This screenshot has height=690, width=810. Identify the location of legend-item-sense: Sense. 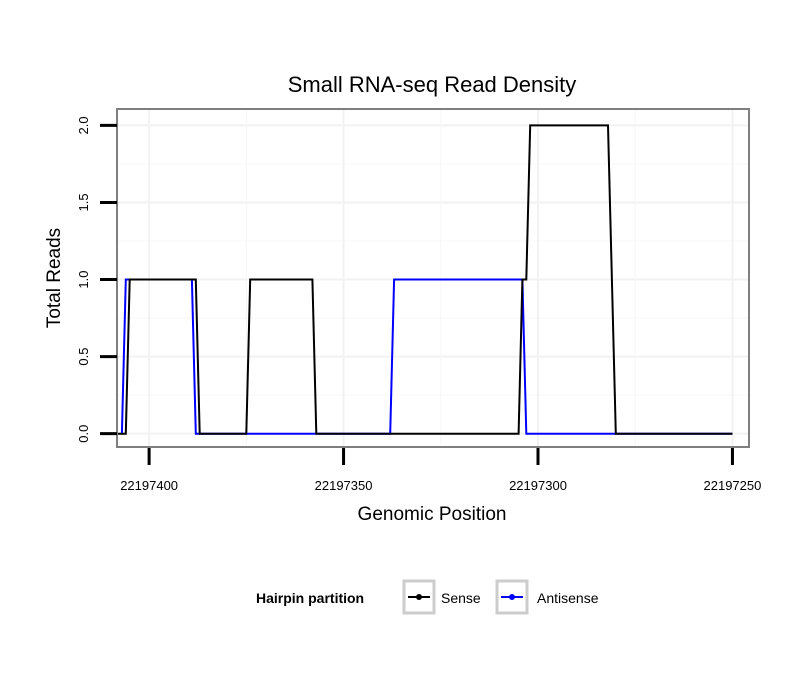
(441, 597).